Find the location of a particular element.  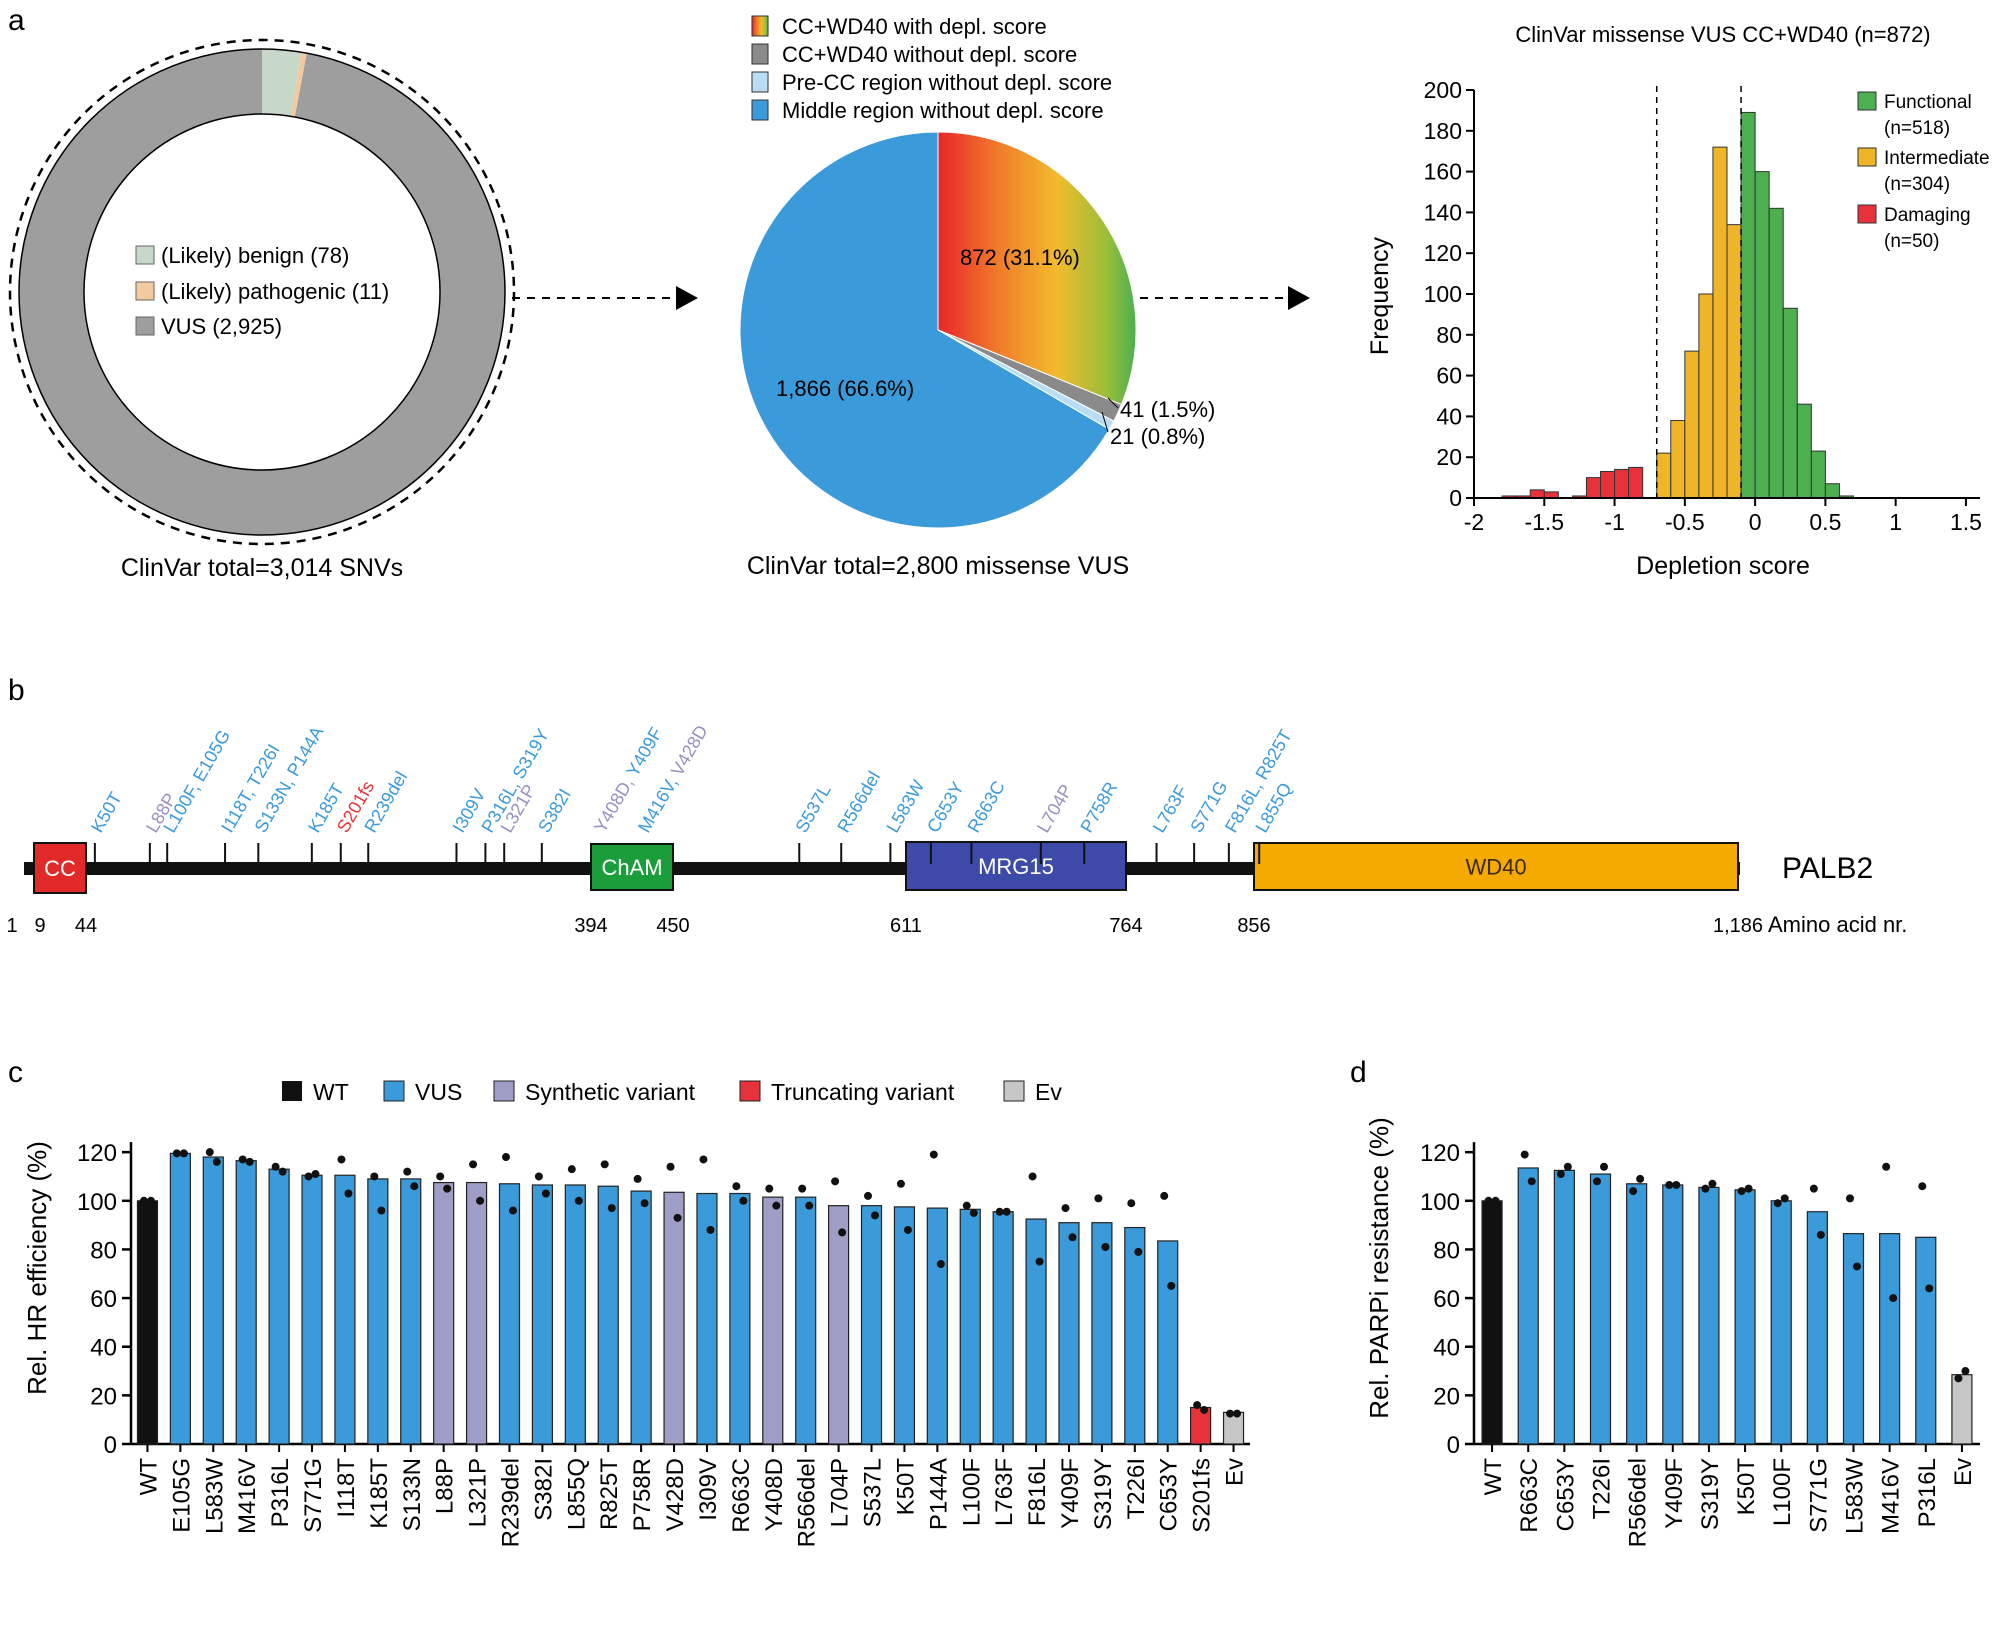

hr-bar-r239del is located at coordinates (509, 1314).